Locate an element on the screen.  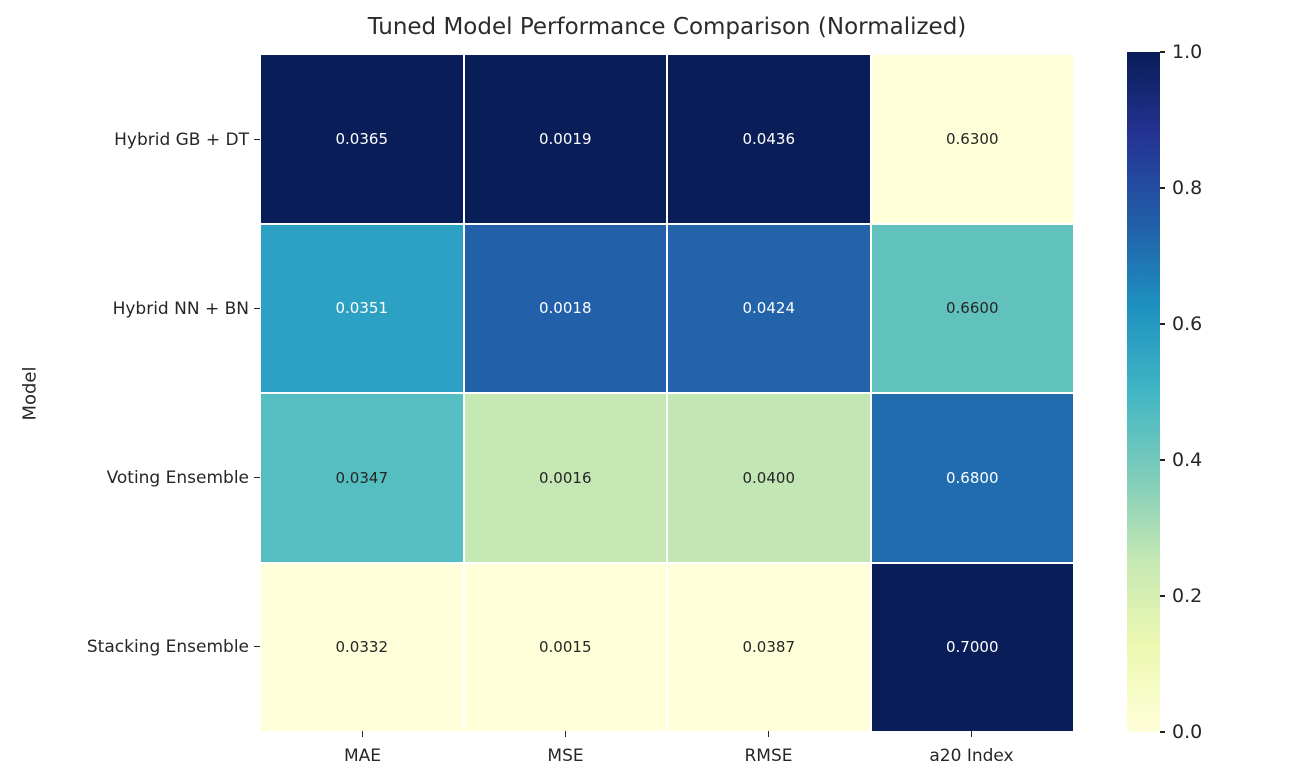
cell-value: 0.6800 is located at coordinates (972, 477).